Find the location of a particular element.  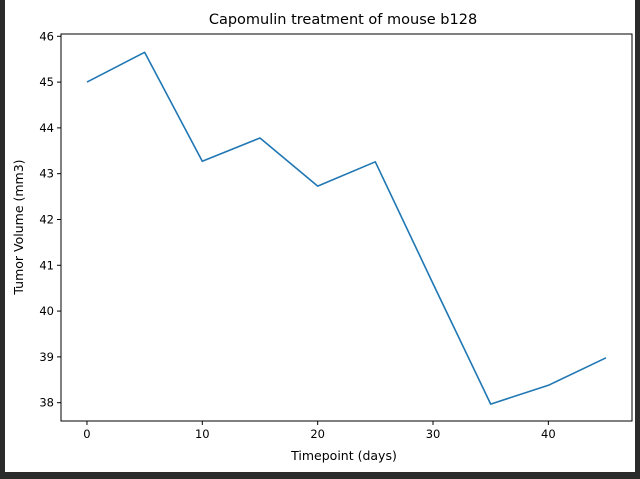

y-tick-label: 44 is located at coordinates (46, 128).